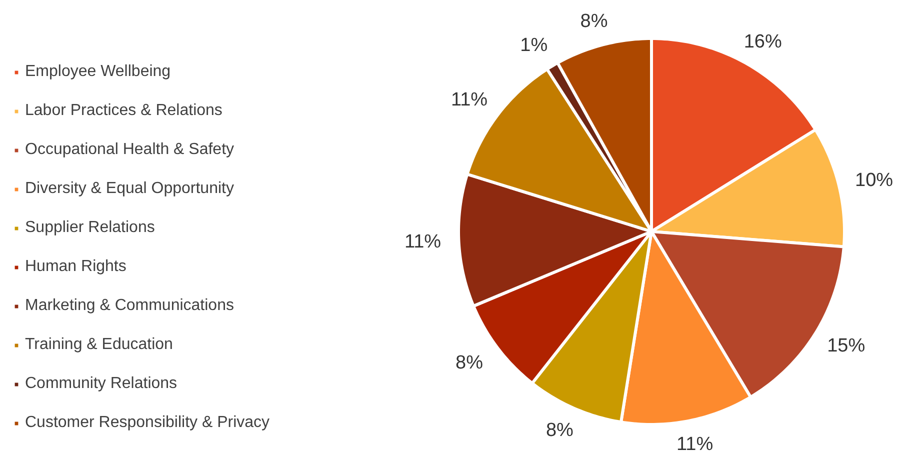 The height and width of the screenshot is (460, 919). I want to click on legend-label: Occupational Health & Safety, so click(129, 150).